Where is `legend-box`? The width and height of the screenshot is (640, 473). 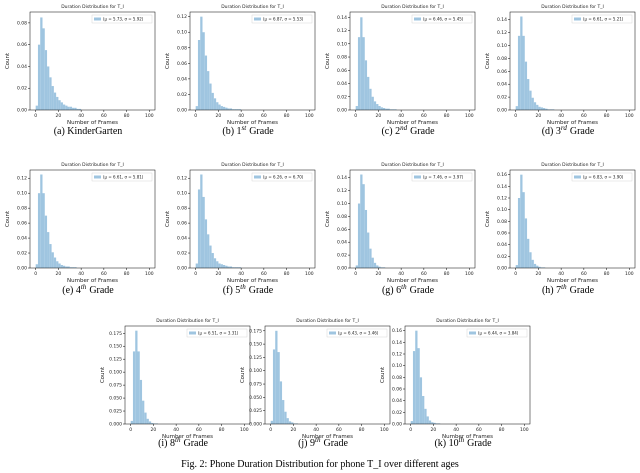
legend-box is located at coordinates (602, 177).